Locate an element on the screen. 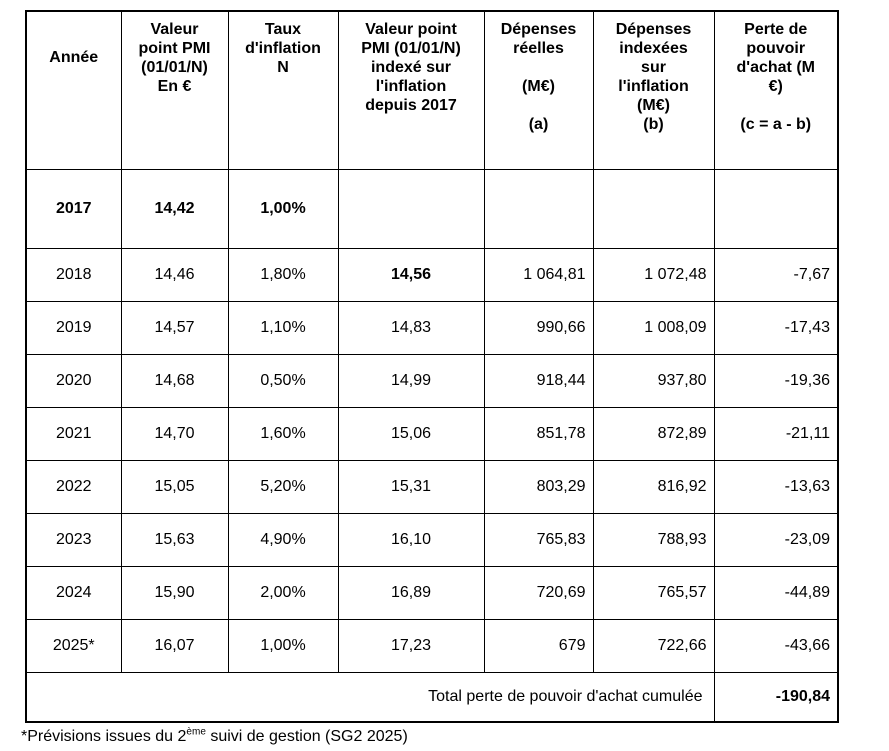 Image resolution: width=889 pixels, height=751 pixels. cell-perte: -23,09 is located at coordinates (776, 539).